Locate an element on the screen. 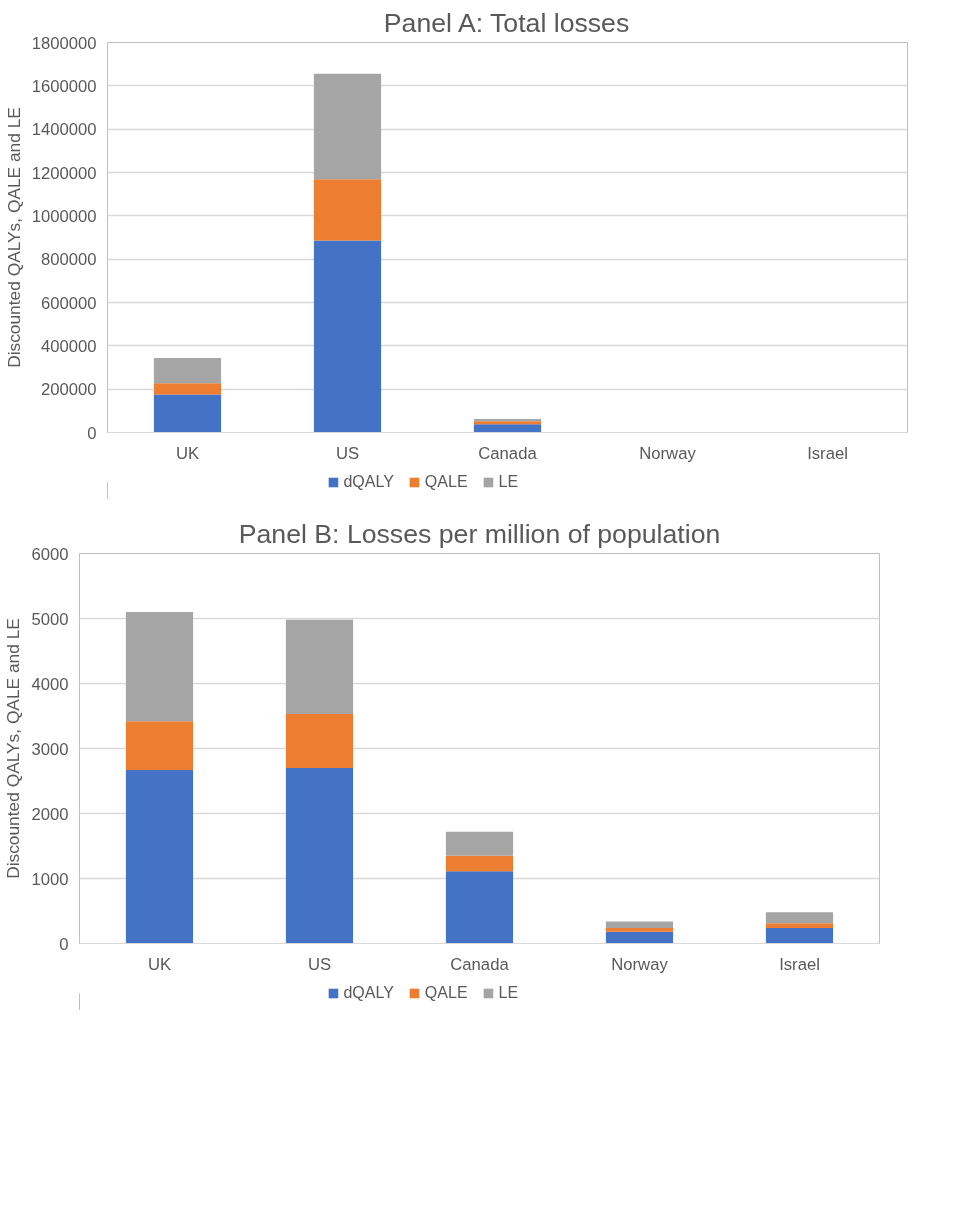 The image size is (970, 1215). y-tick-label: 1400000 is located at coordinates (64, 130).